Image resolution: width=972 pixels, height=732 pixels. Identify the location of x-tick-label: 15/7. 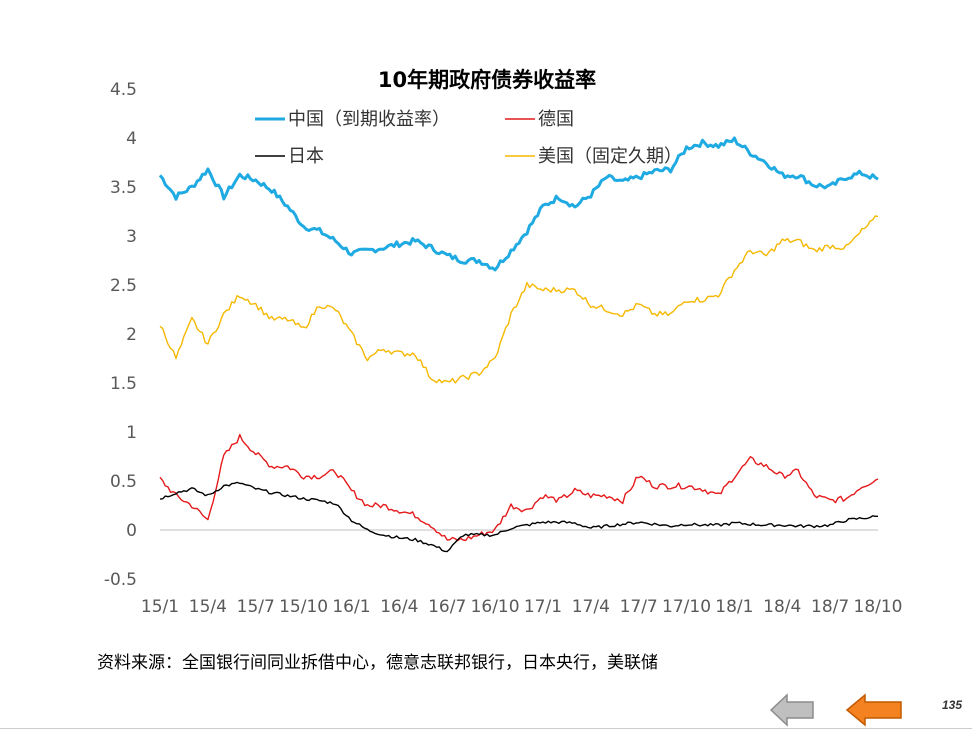
(256, 607).